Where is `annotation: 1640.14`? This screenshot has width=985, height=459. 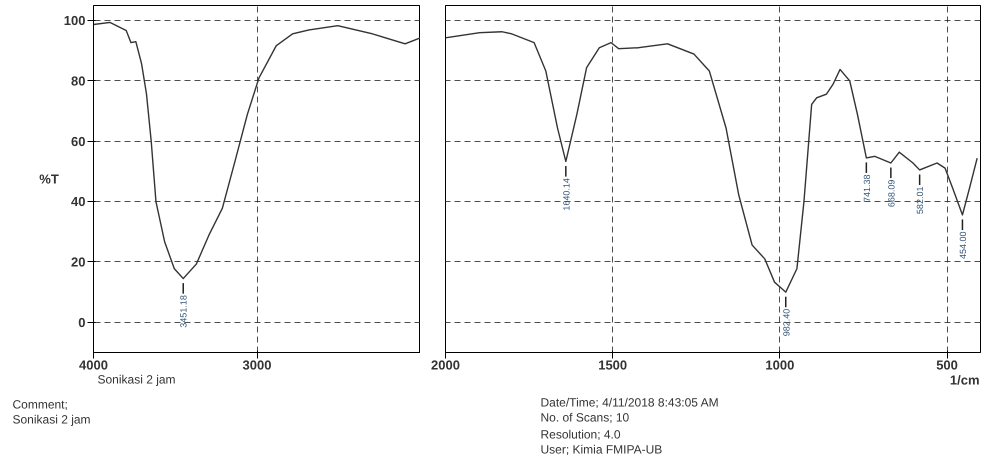 annotation: 1640.14 is located at coordinates (566, 194).